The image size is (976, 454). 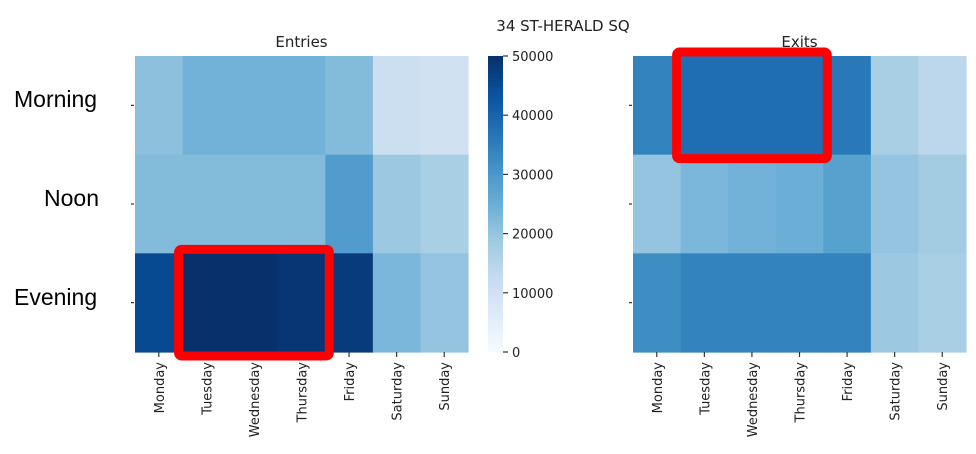 What do you see at coordinates (495, 204) in the screenshot?
I see `colorbar-gradient` at bounding box center [495, 204].